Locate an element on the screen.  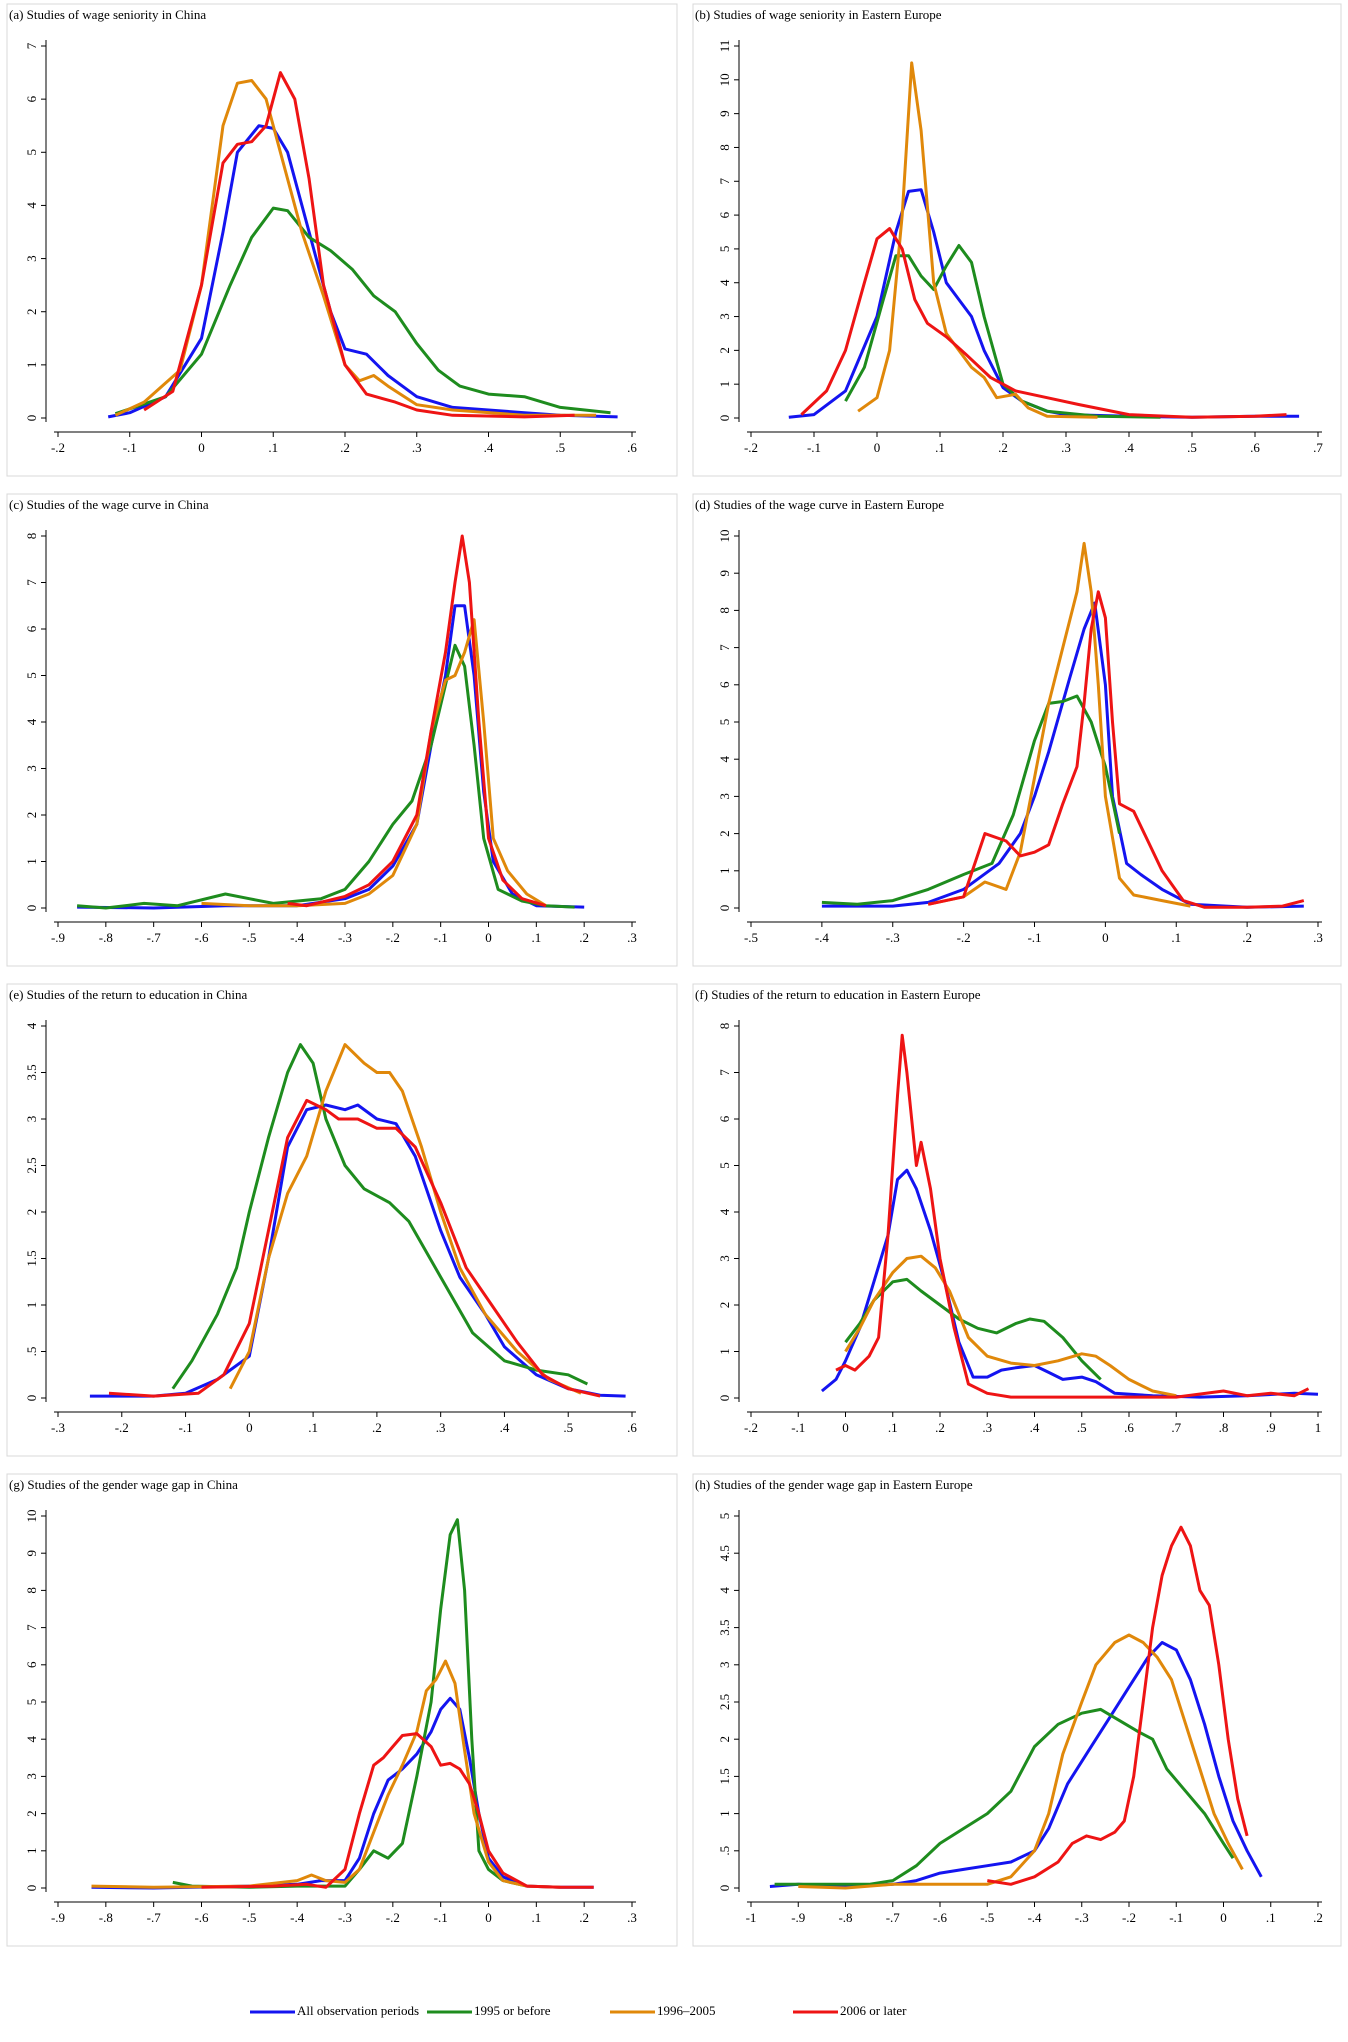
x-tick-label: .6 is located at coordinates (1129, 1427).